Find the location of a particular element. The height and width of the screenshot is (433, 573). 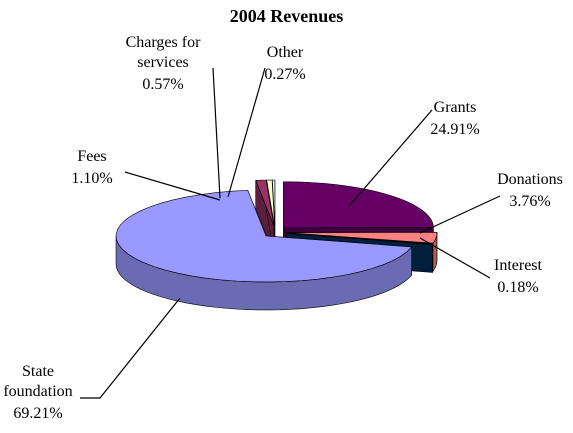

category-label: Grants is located at coordinates (455, 107).